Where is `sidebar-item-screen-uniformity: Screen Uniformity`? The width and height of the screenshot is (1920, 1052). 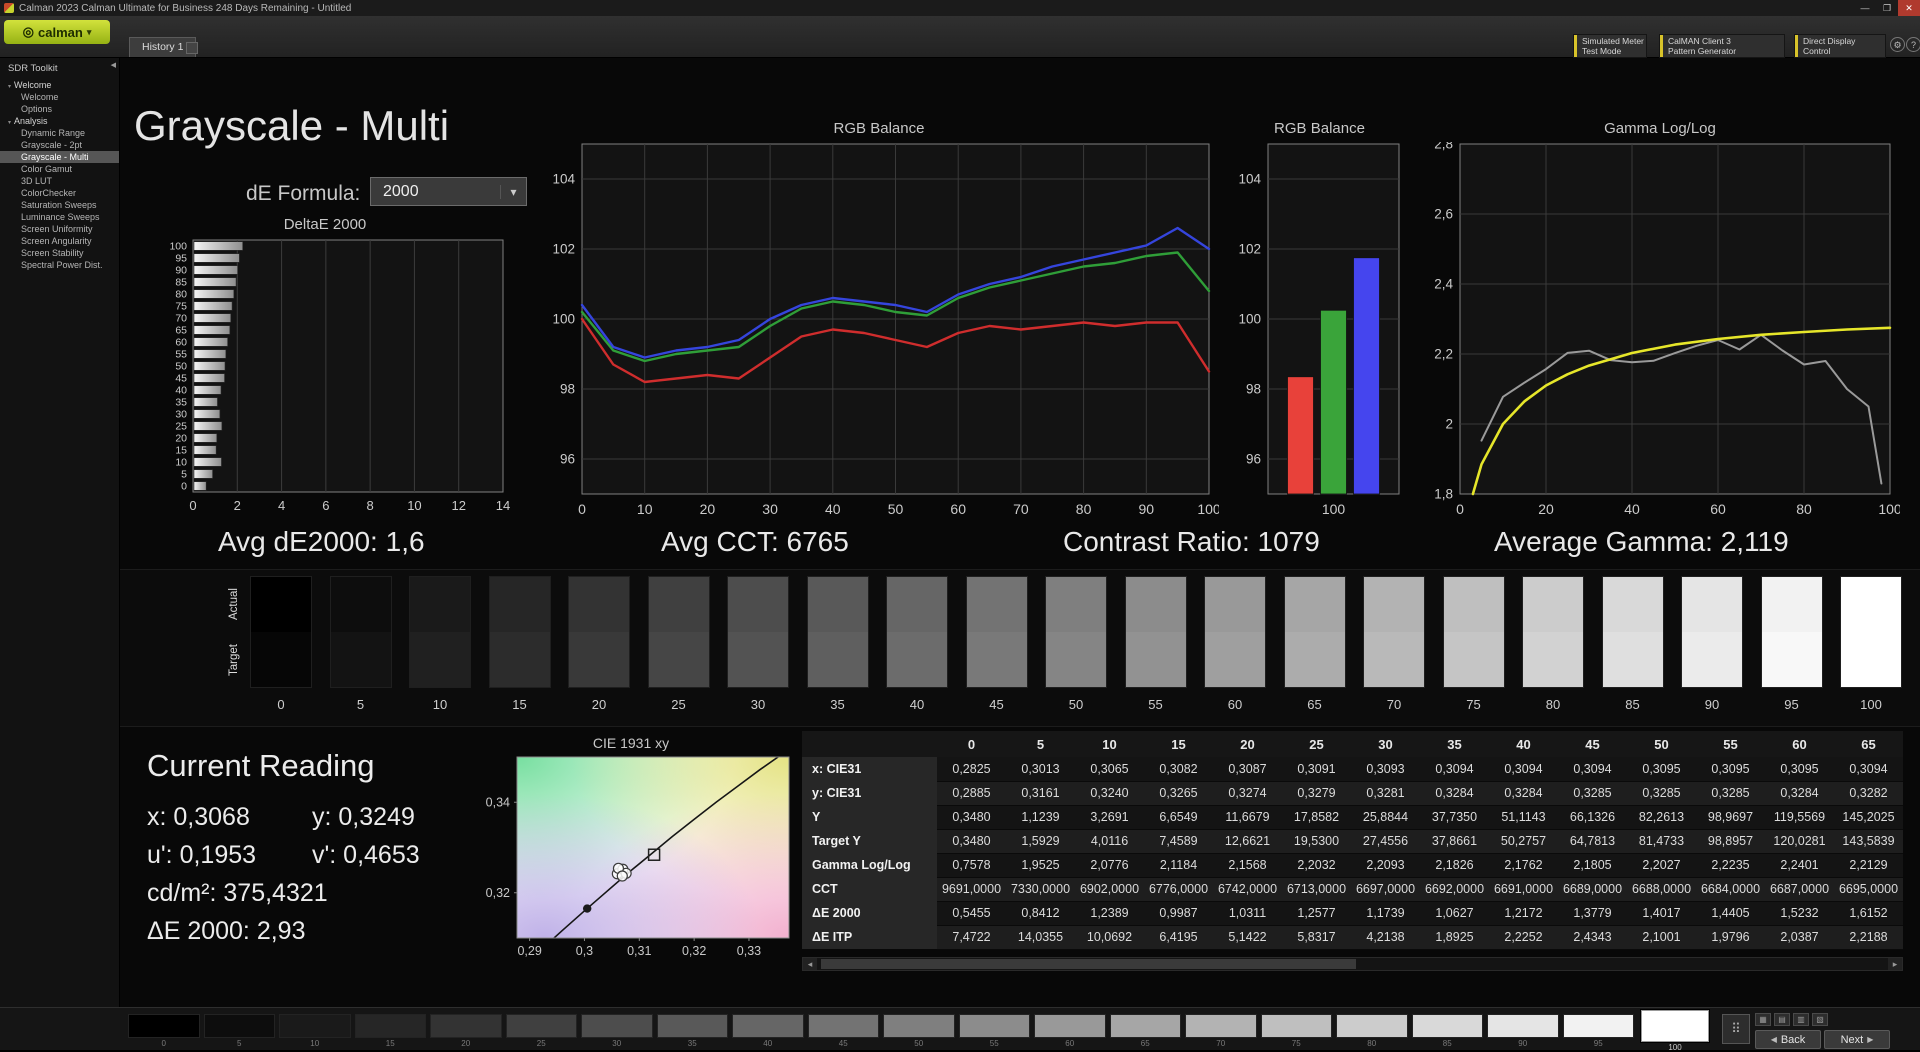
sidebar-item-screen-uniformity: Screen Uniformity is located at coordinates (59, 229).